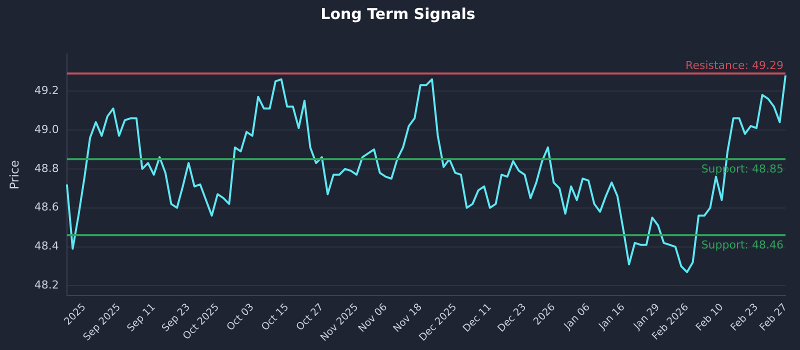 This screenshot has width=800, height=350. What do you see at coordinates (744, 318) in the screenshot?
I see `x-tick-label: Feb 23` at bounding box center [744, 318].